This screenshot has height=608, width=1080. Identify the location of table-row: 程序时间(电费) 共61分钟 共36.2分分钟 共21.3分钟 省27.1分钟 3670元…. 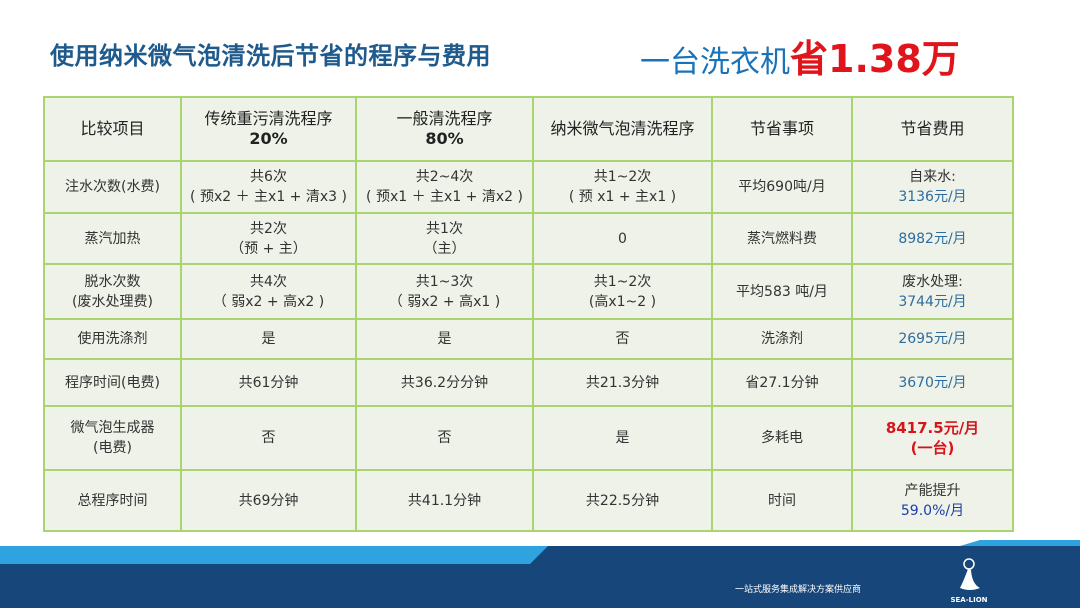
(528, 382).